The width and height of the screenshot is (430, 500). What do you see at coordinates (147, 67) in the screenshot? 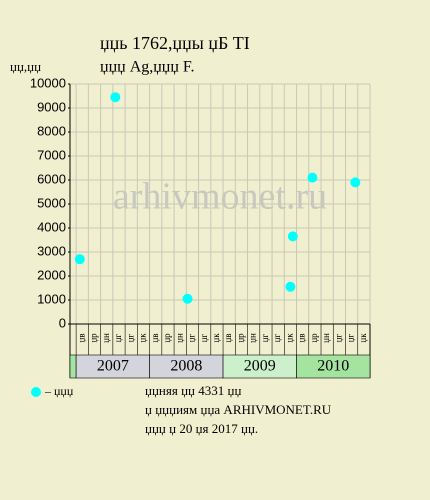
I see `chart-subtitle: џџџ Ag,џџџ F.` at bounding box center [147, 67].